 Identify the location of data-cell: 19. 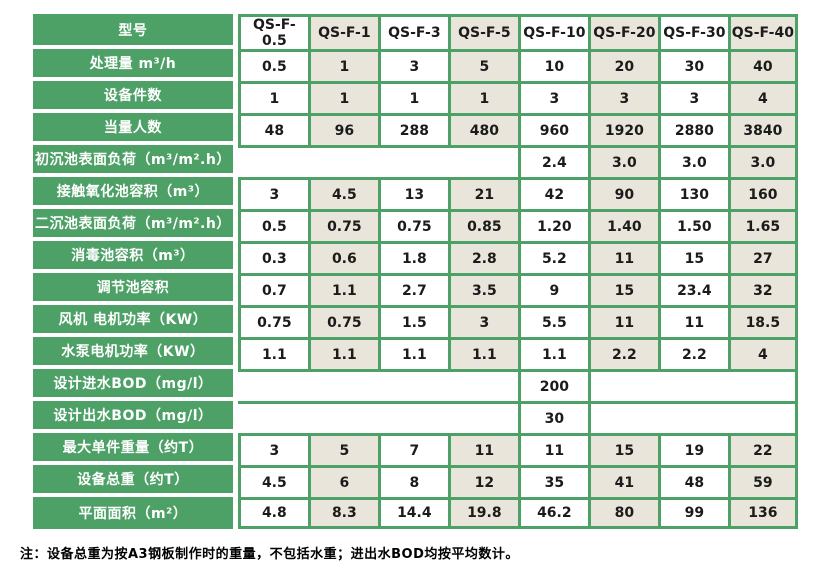
(692, 449).